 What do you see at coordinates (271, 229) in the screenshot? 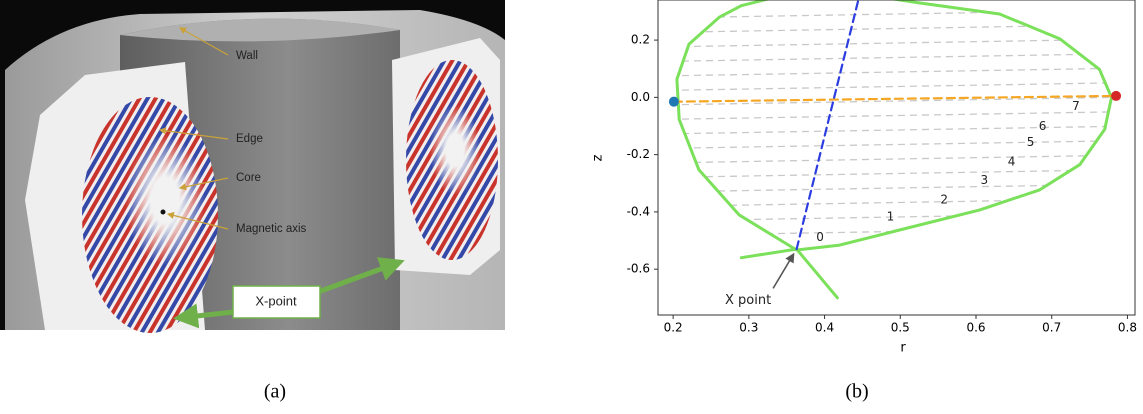
I see `label: Magnetic axis` at bounding box center [271, 229].